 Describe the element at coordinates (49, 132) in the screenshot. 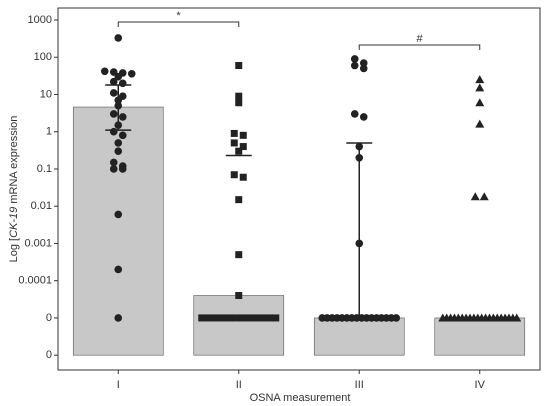

I see `y-tick-label: 1` at that location.